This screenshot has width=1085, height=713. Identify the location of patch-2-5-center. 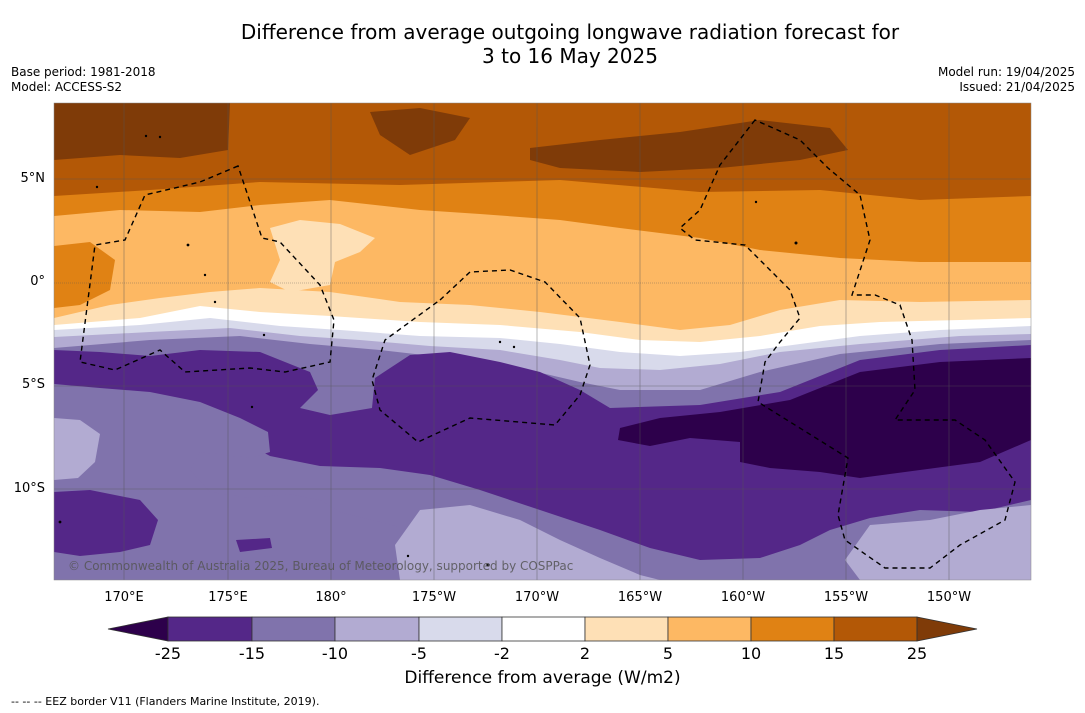
(322, 256).